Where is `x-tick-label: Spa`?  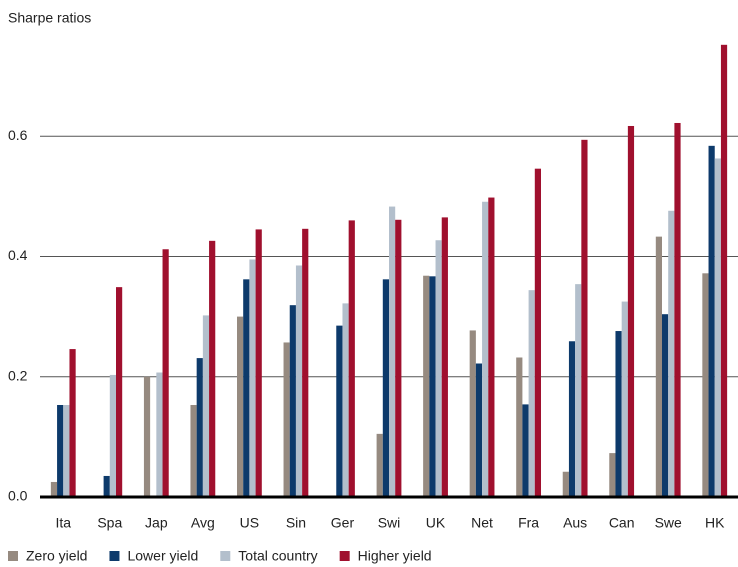
x-tick-label: Spa is located at coordinates (109, 523).